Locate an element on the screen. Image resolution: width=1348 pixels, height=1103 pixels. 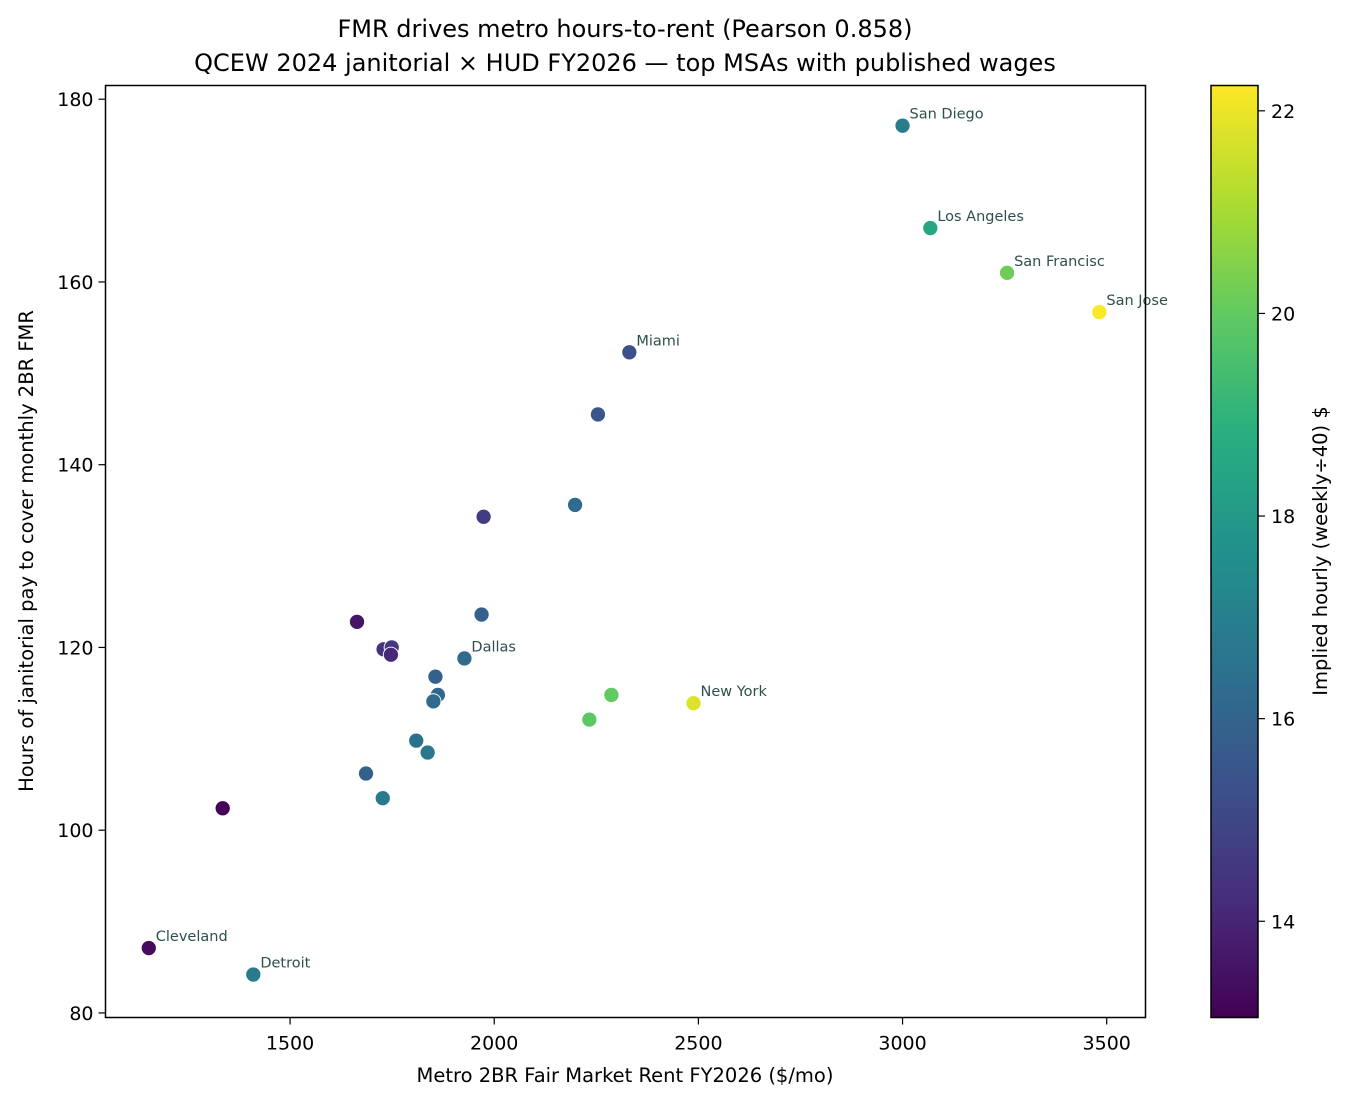
point-annotation: Dallas is located at coordinates (493, 647).